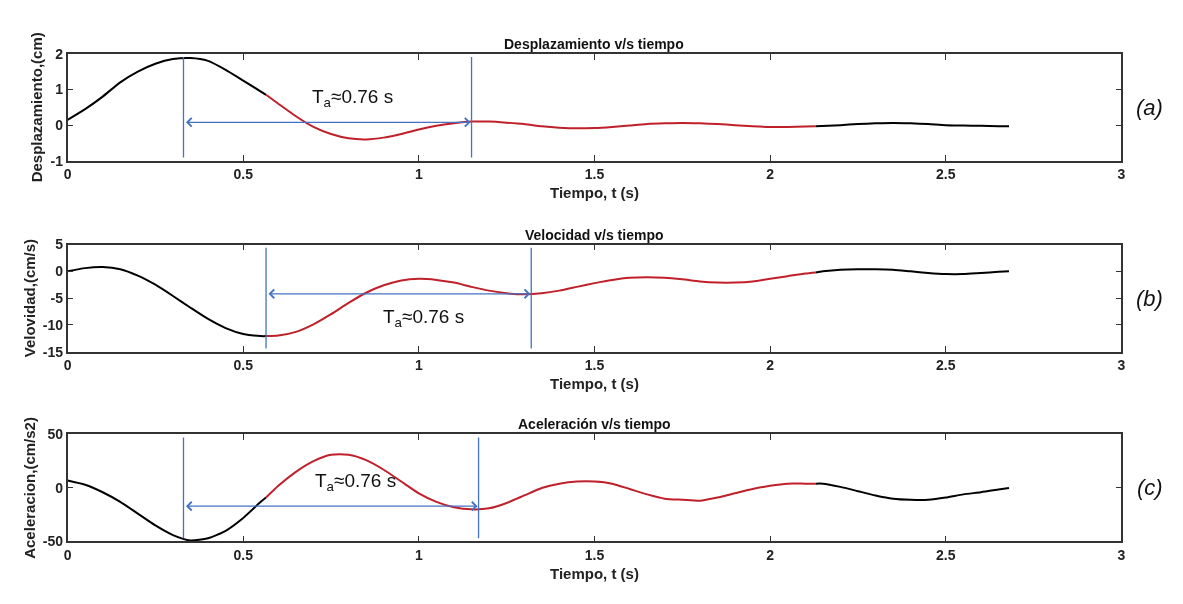  I want to click on text: (b), so click(1149, 298).